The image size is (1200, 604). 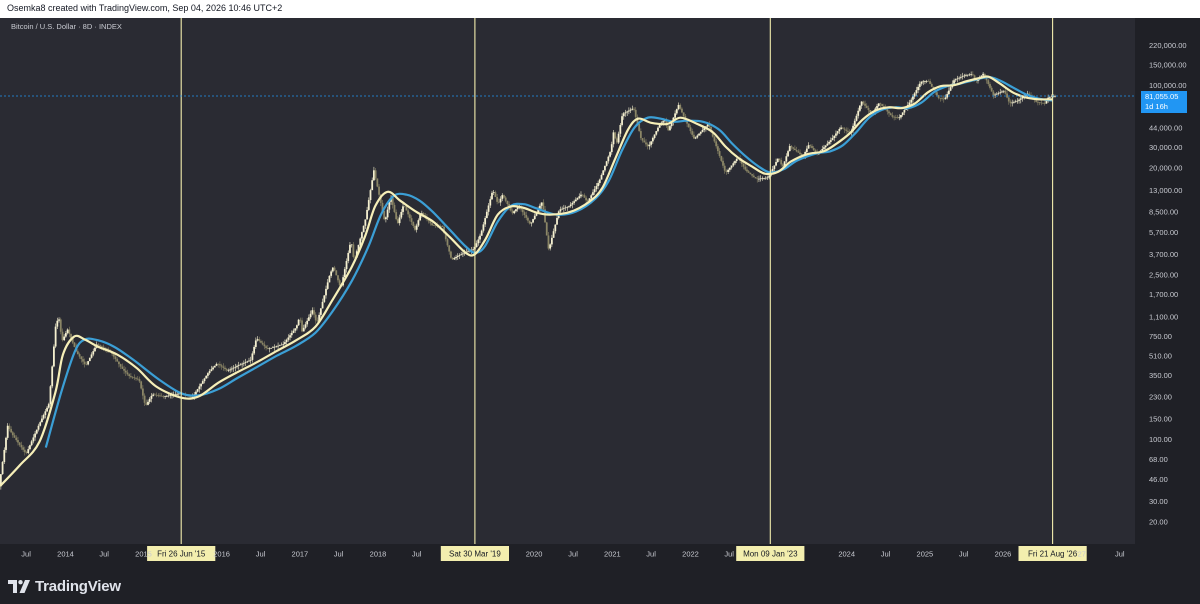 What do you see at coordinates (1165, 168) in the screenshot?
I see `y-tick-label: 20,000.00` at bounding box center [1165, 168].